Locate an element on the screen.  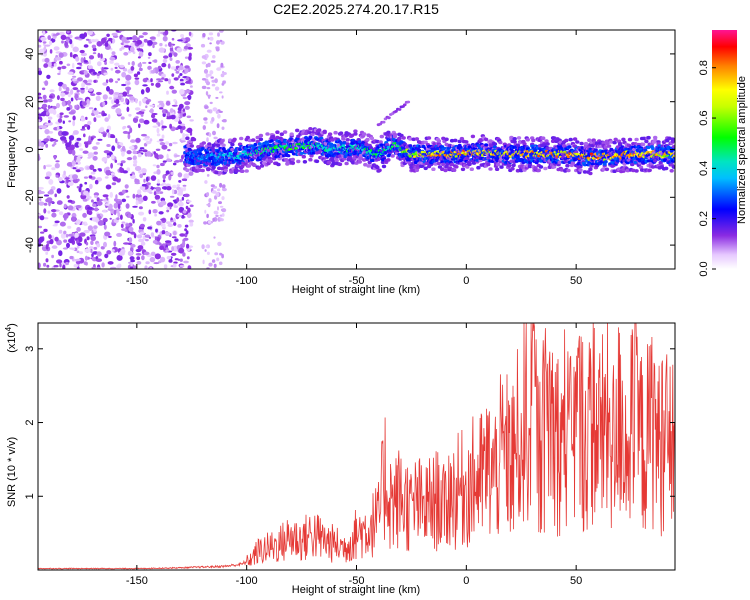
y-tick-label: 1 is located at coordinates (30, 496).